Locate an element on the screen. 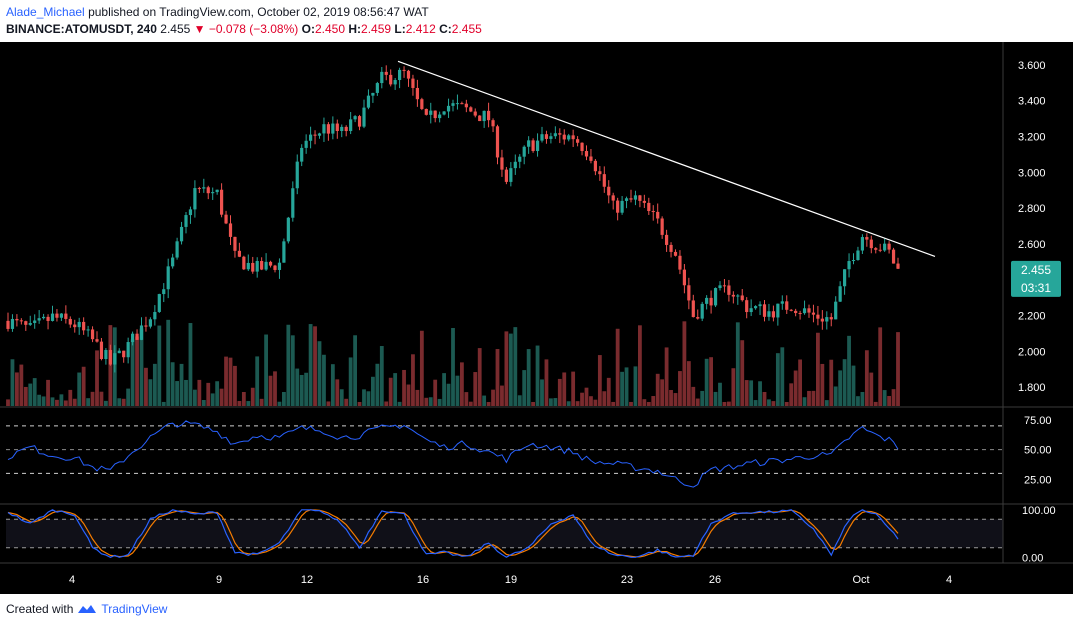  price-tick-label: 3.400 is located at coordinates (1032, 102).